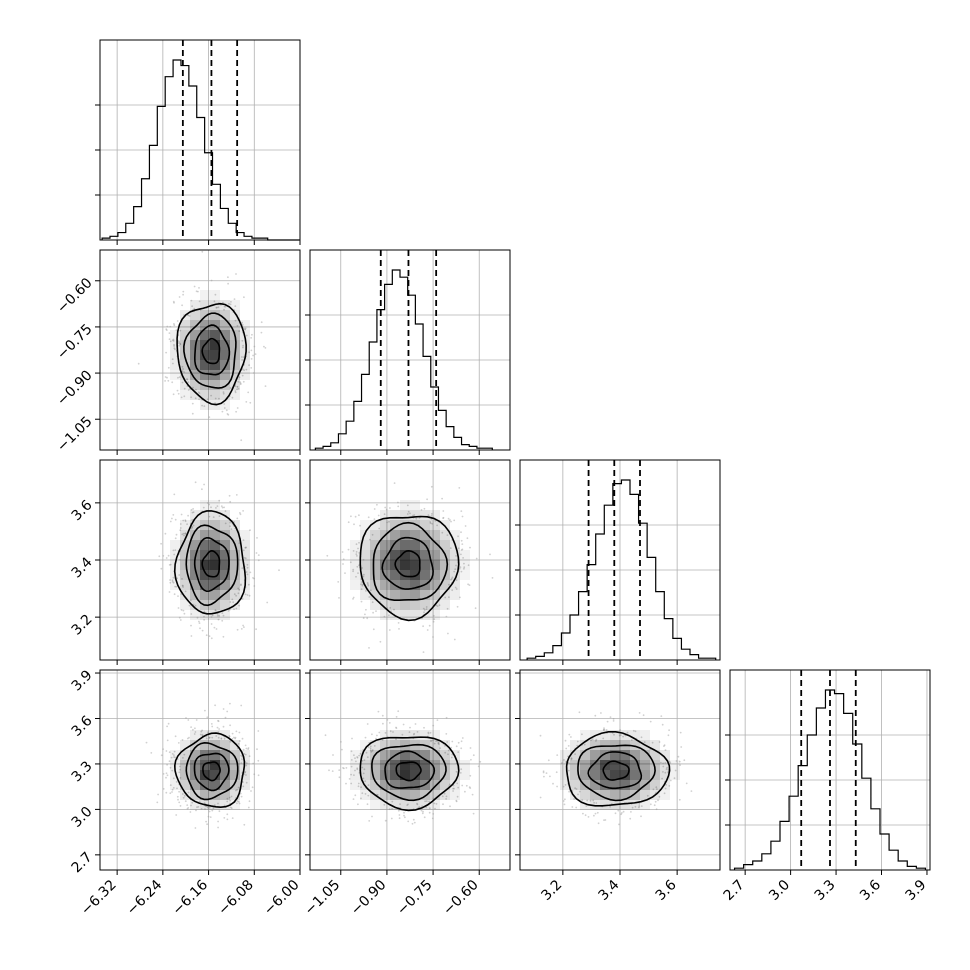 Image resolution: width=970 pixels, height=970 pixels. What do you see at coordinates (666, 890) in the screenshot?
I see `x-tick-label: 3.6` at bounding box center [666, 890].